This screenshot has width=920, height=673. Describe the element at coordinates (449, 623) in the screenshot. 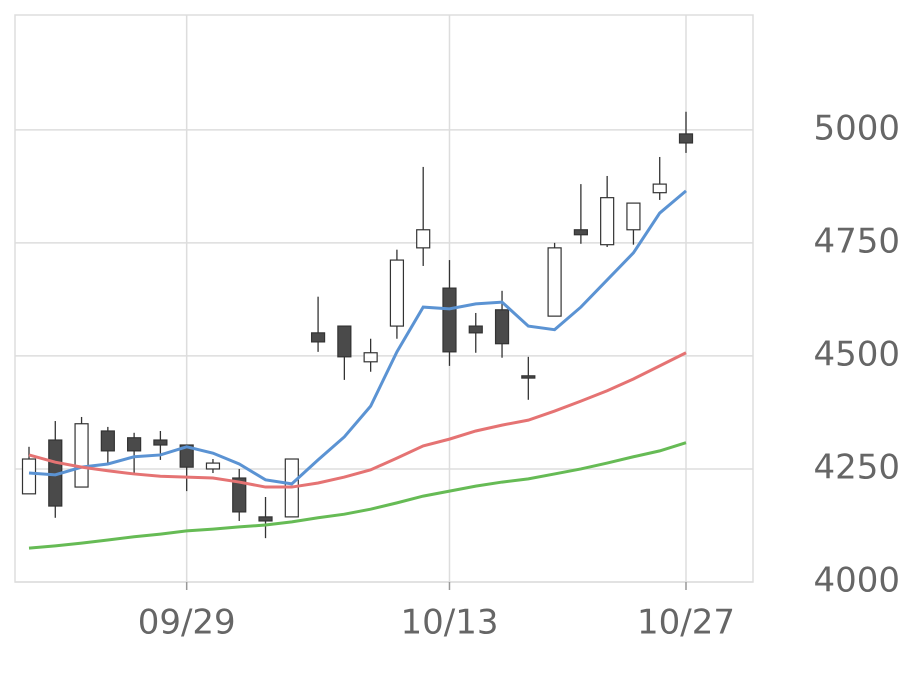

I see `x-tick-label: 10/13` at that location.